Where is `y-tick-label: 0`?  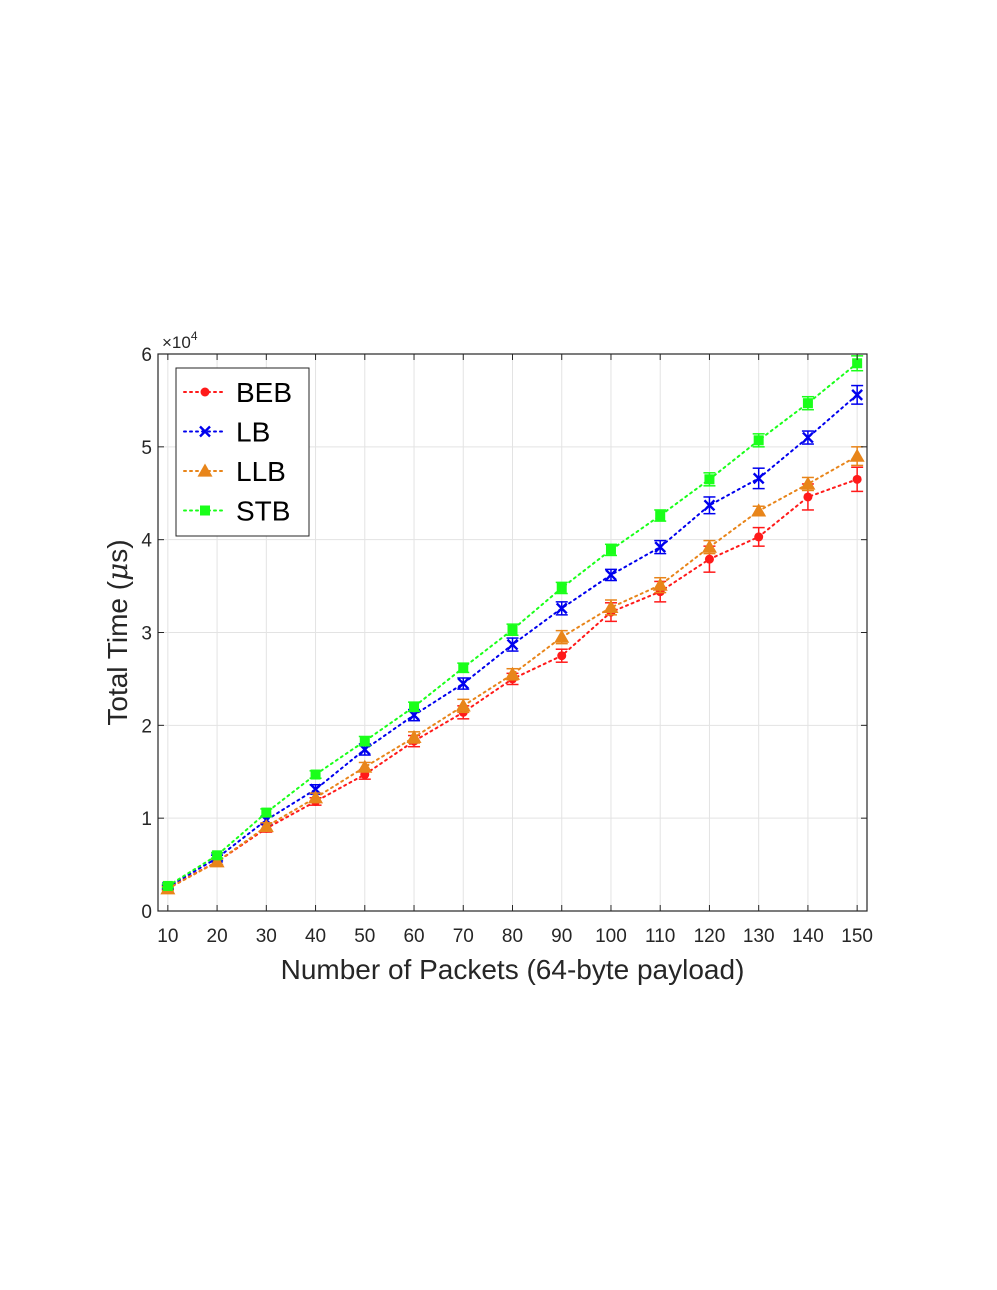 y-tick-label: 0 is located at coordinates (146, 912).